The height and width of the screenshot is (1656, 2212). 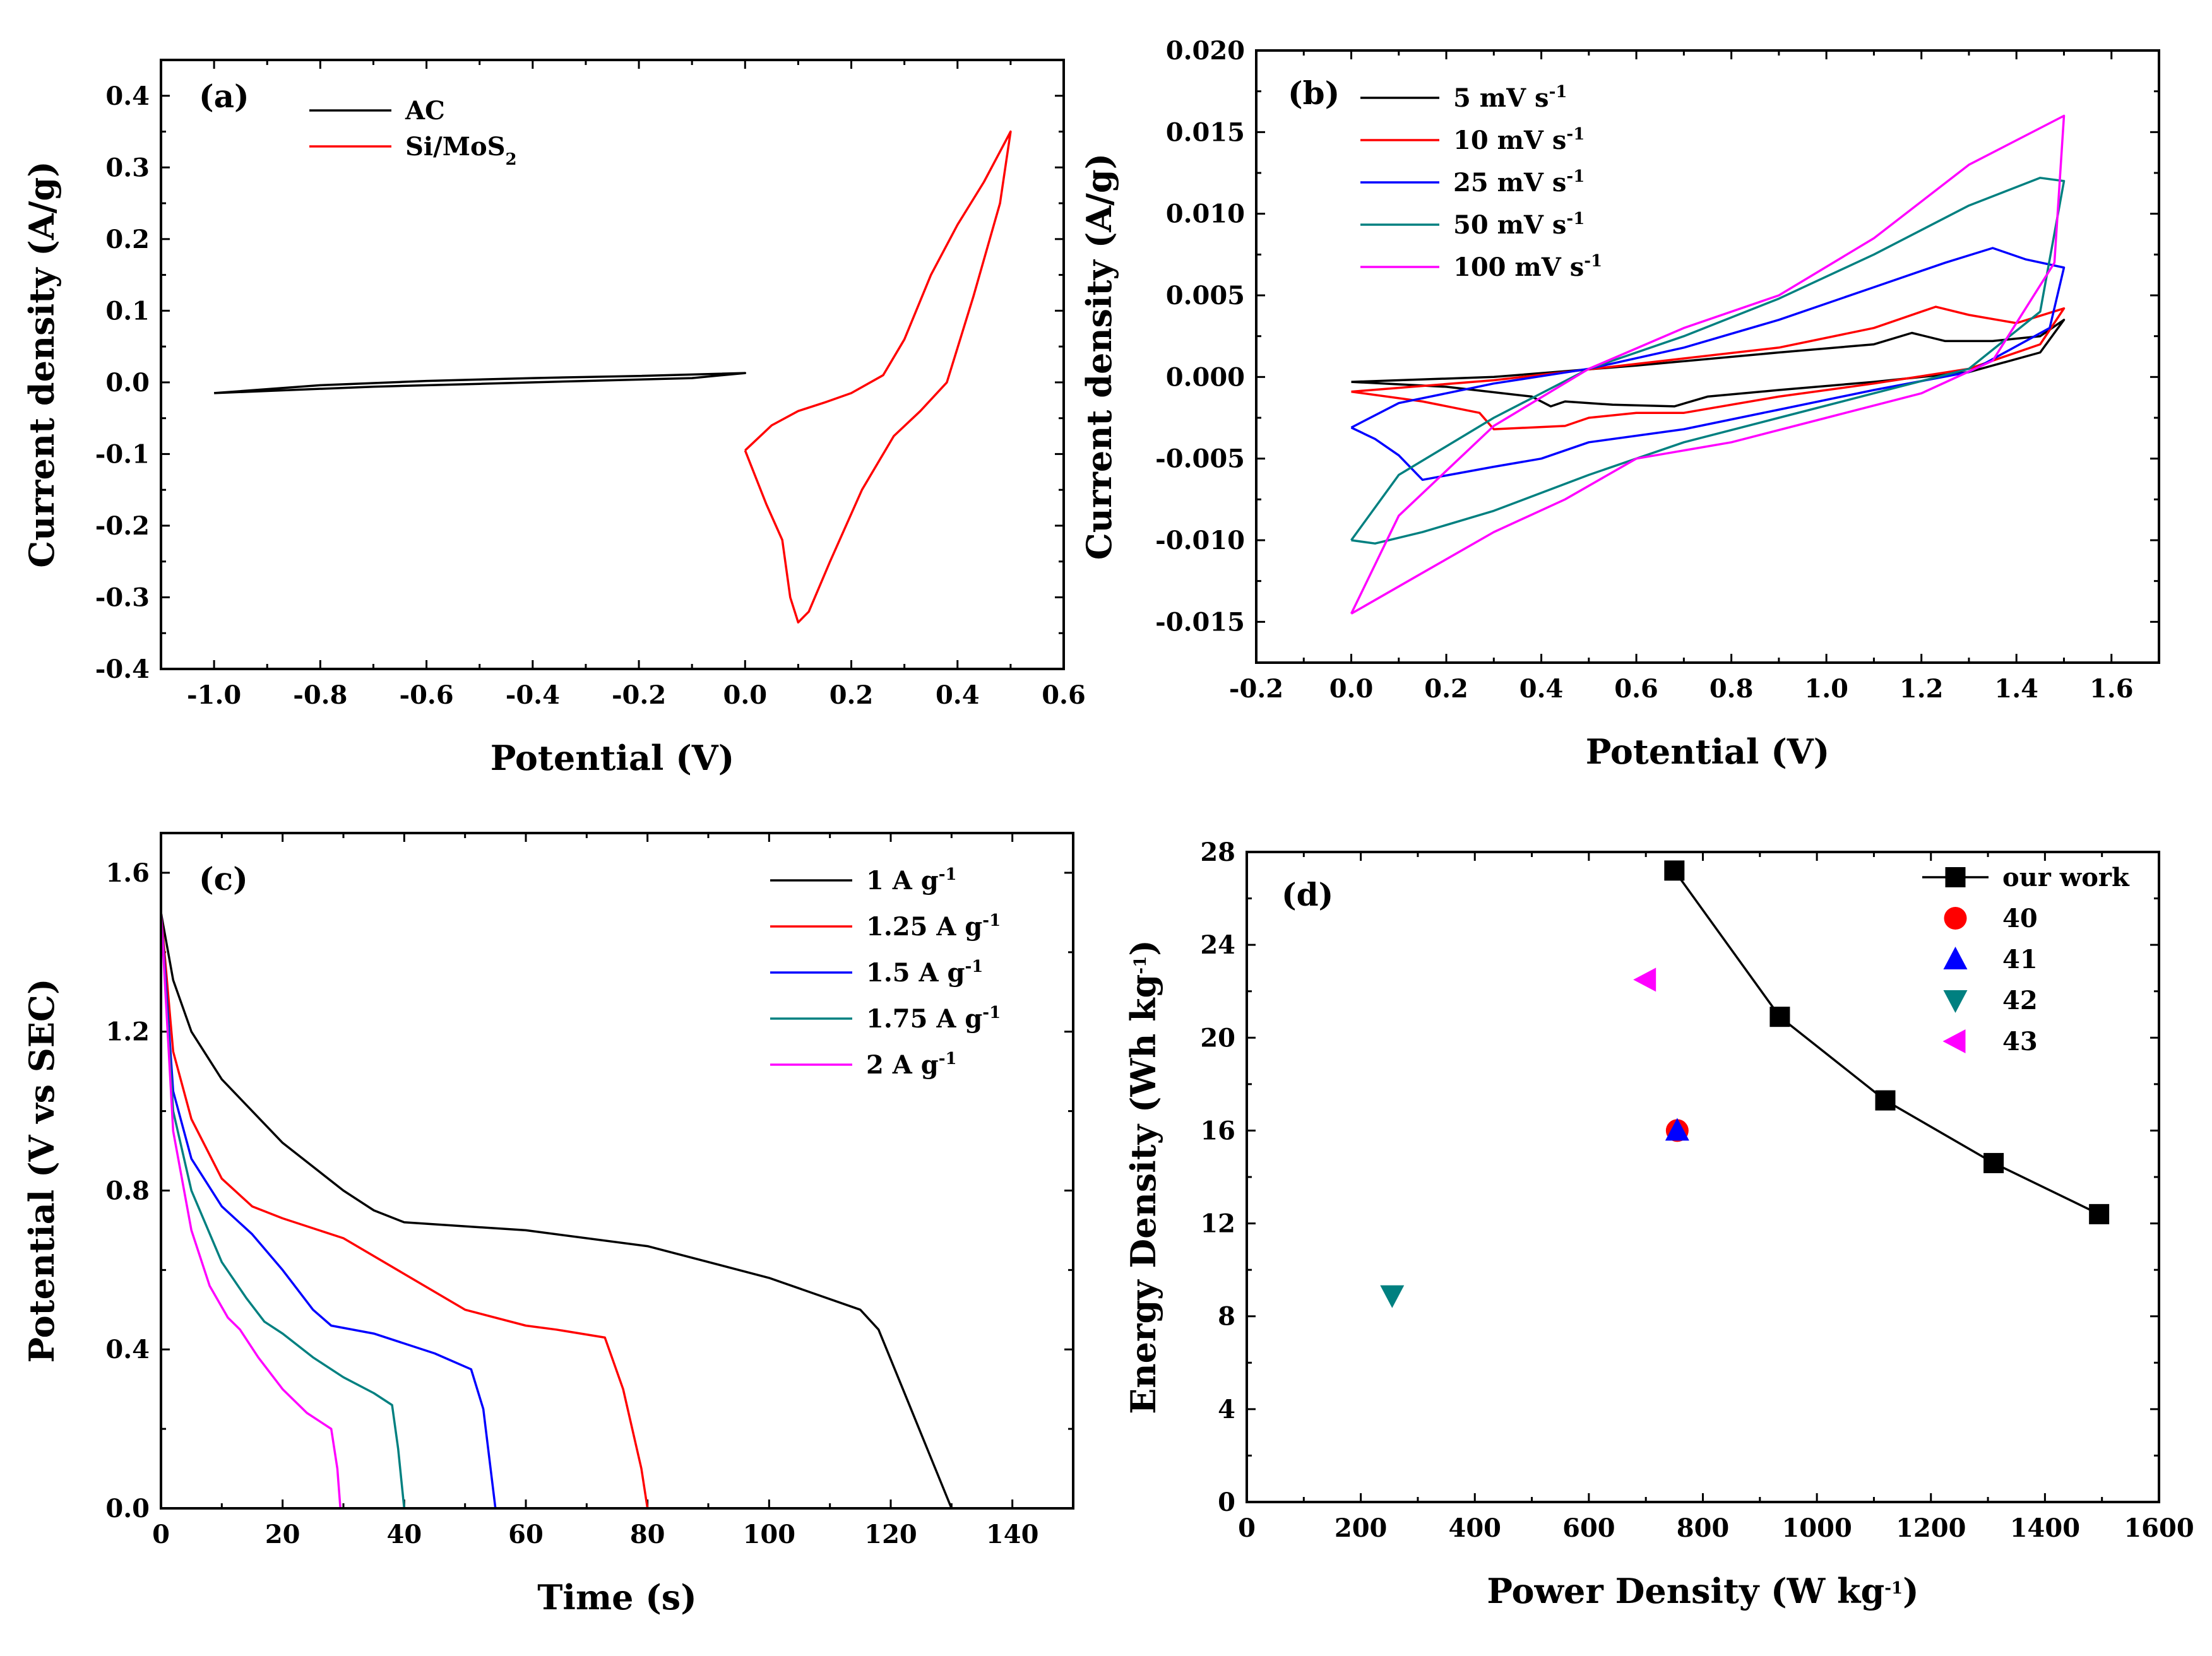 I want to click on x-tick-label: 600, so click(x=1588, y=1528).